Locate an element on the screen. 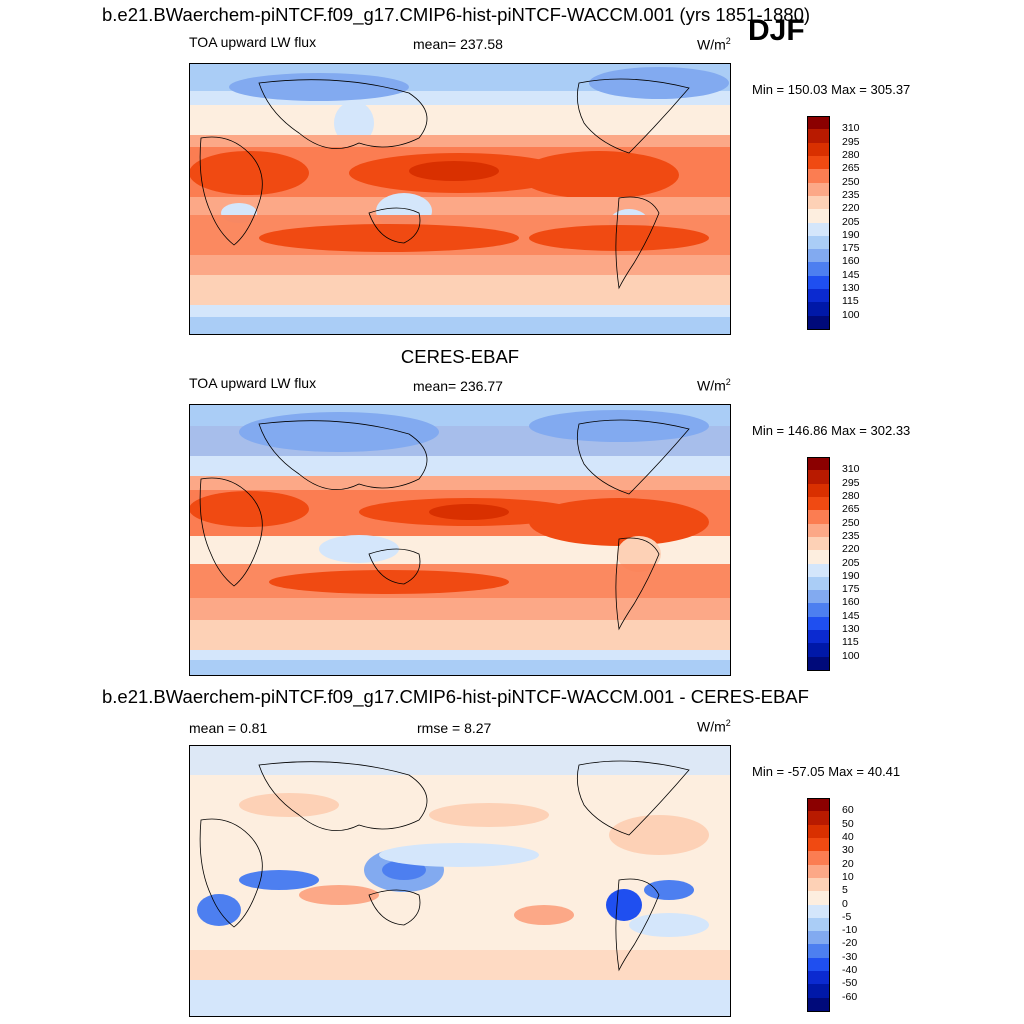  panel1-variable-label: TOA upward LW flux is located at coordinates (253, 42).